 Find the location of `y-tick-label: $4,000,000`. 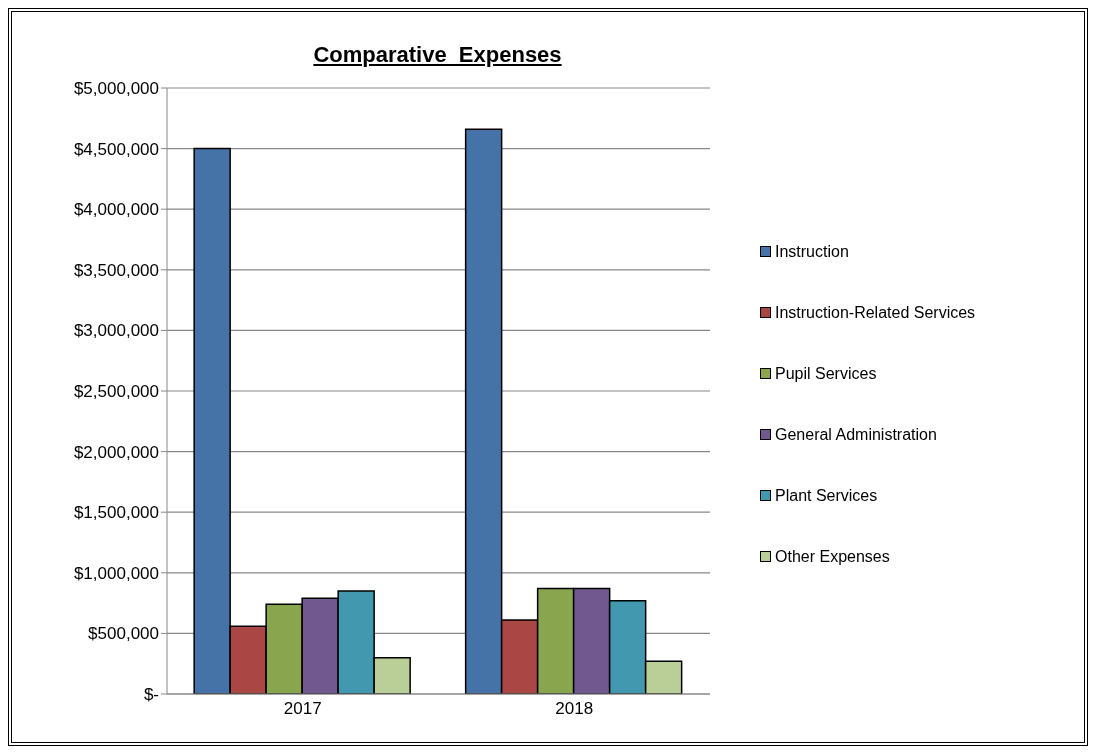

y-tick-label: $4,000,000 is located at coordinates (116, 210).